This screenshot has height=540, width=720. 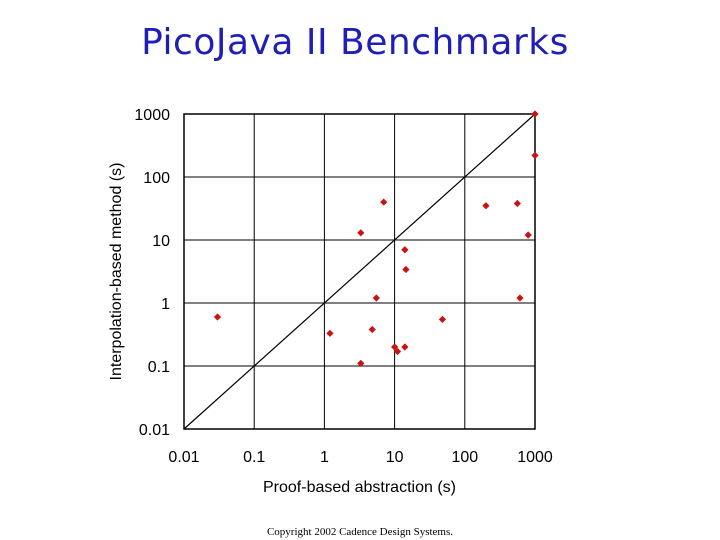 What do you see at coordinates (355, 42) in the screenshot?
I see `slide-title: PicoJava II Benchmarks` at bounding box center [355, 42].